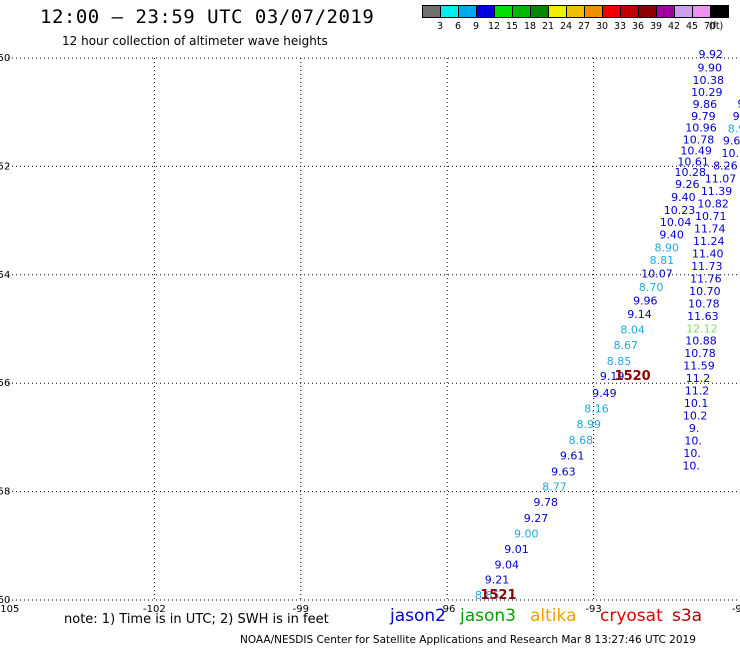 The height and width of the screenshot is (650, 740). What do you see at coordinates (488, 616) in the screenshot?
I see `satellite-jason3: jason3` at bounding box center [488, 616].